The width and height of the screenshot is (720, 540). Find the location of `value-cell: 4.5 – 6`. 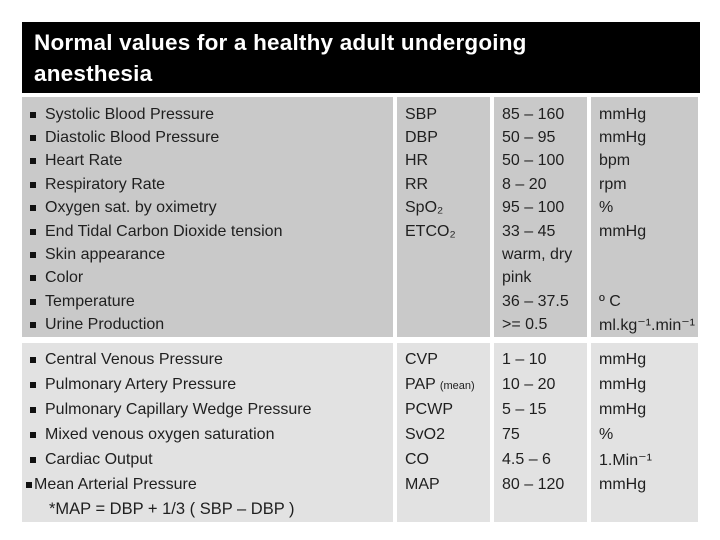

value-cell: 4.5 – 6 is located at coordinates (540, 459).